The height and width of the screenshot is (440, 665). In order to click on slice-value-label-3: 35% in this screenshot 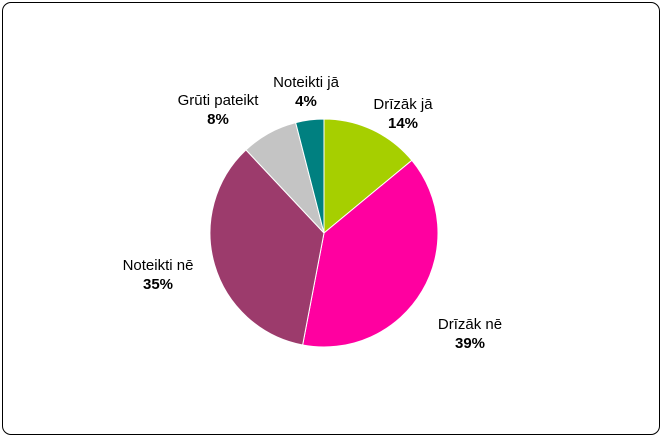, I will do `click(158, 284)`.